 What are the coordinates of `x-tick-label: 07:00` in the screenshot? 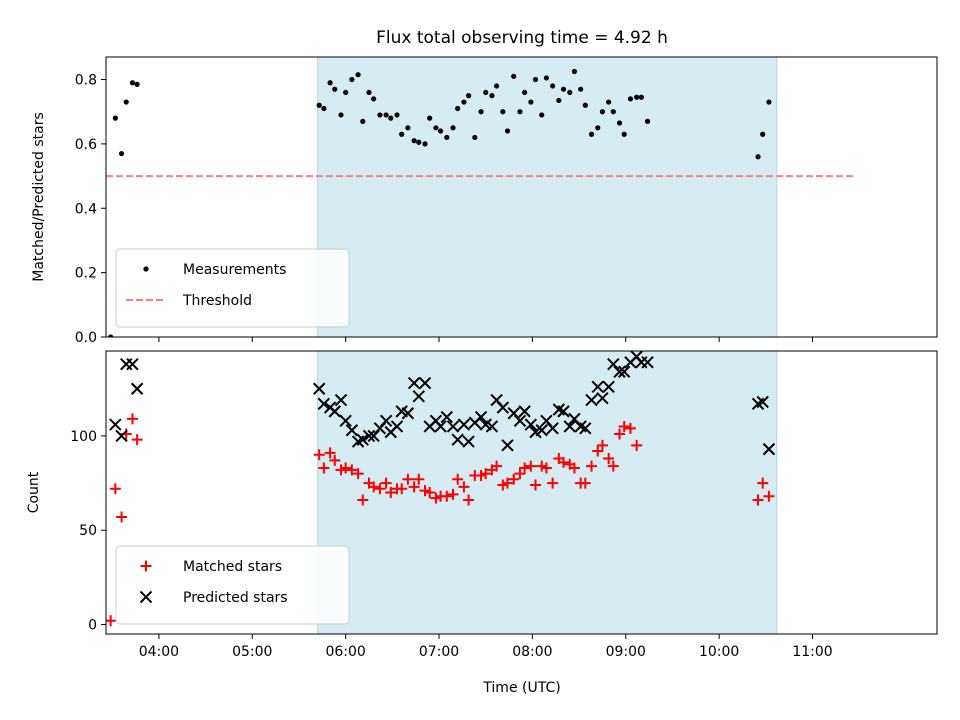 It's located at (439, 652).